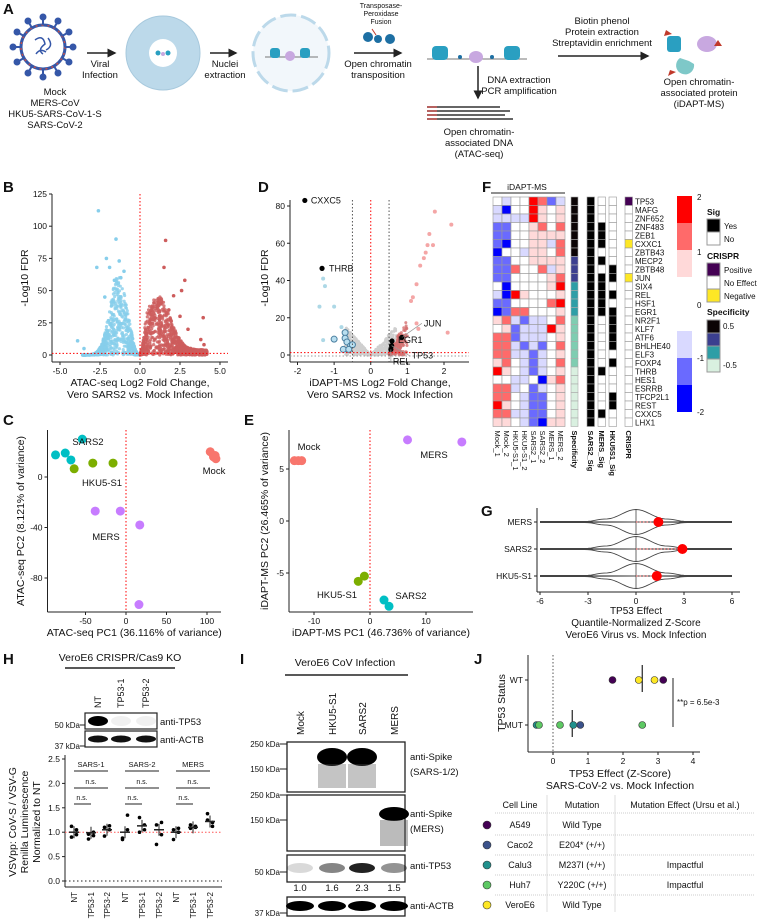 This screenshot has width=761, height=923. I want to click on step-label: Streptavidin enrichment, so click(602, 43).